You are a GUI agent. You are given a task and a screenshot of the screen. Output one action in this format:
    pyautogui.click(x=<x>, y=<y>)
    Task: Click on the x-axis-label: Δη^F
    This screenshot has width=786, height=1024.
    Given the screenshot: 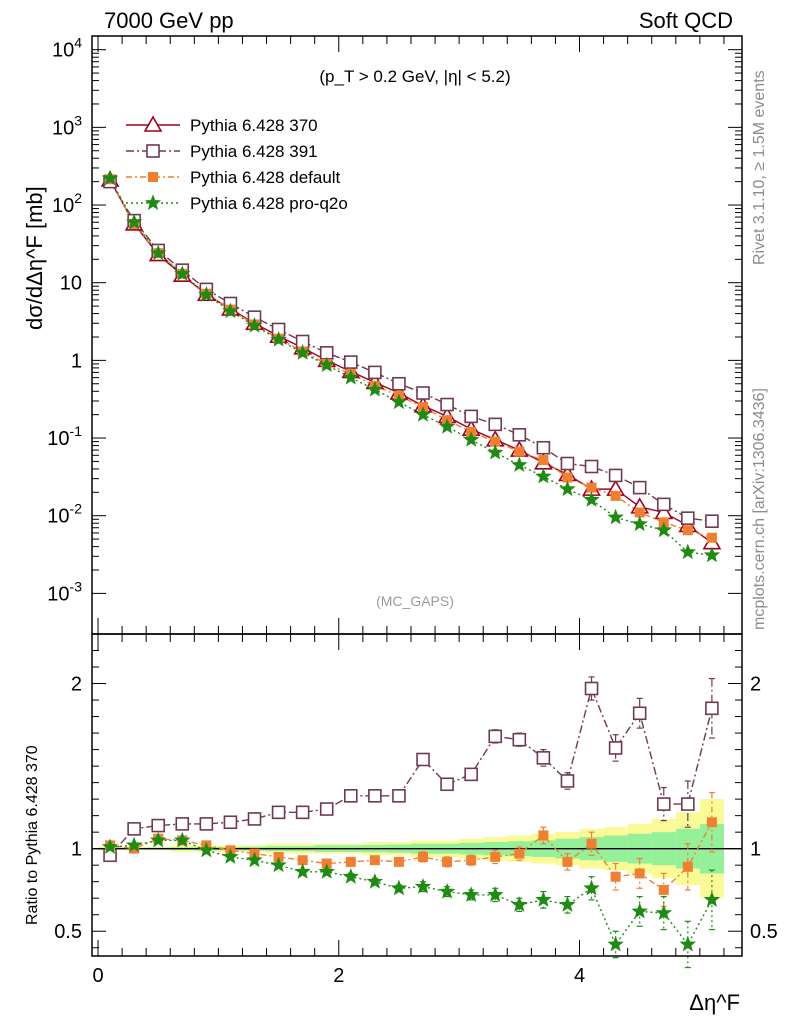 What is the action you would take?
    pyautogui.click(x=714, y=1002)
    